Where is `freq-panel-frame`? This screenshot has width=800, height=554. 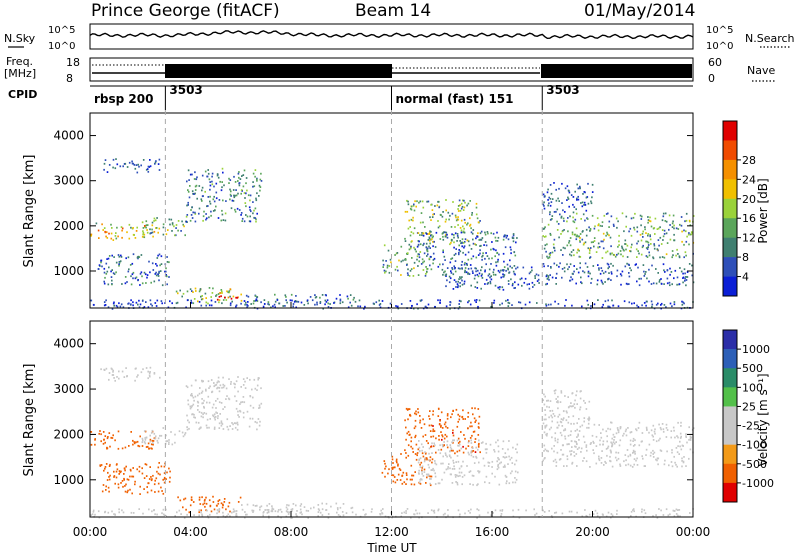
freq-panel-frame is located at coordinates (391, 69).